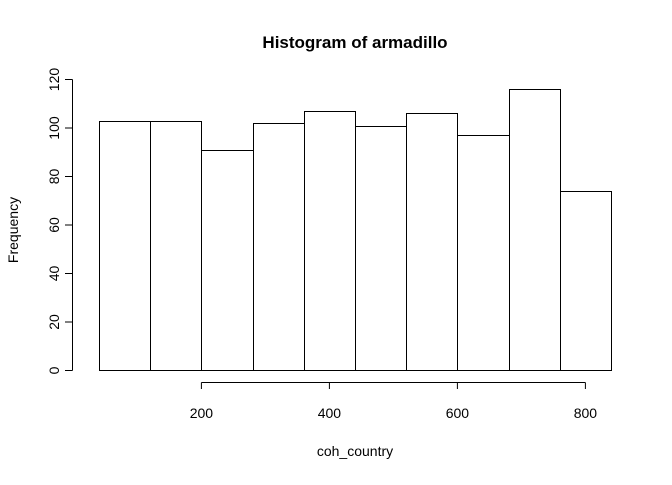  What do you see at coordinates (330, 413) in the screenshot?
I see `x-tick-label: 400` at bounding box center [330, 413].